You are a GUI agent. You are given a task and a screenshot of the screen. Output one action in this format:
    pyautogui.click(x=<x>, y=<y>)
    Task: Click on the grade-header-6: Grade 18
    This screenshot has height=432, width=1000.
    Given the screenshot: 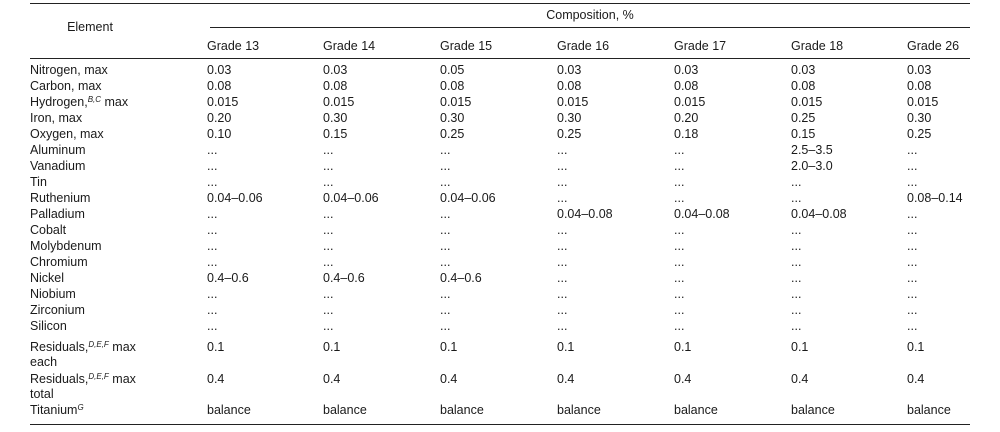 What is the action you would take?
    pyautogui.click(x=817, y=46)
    